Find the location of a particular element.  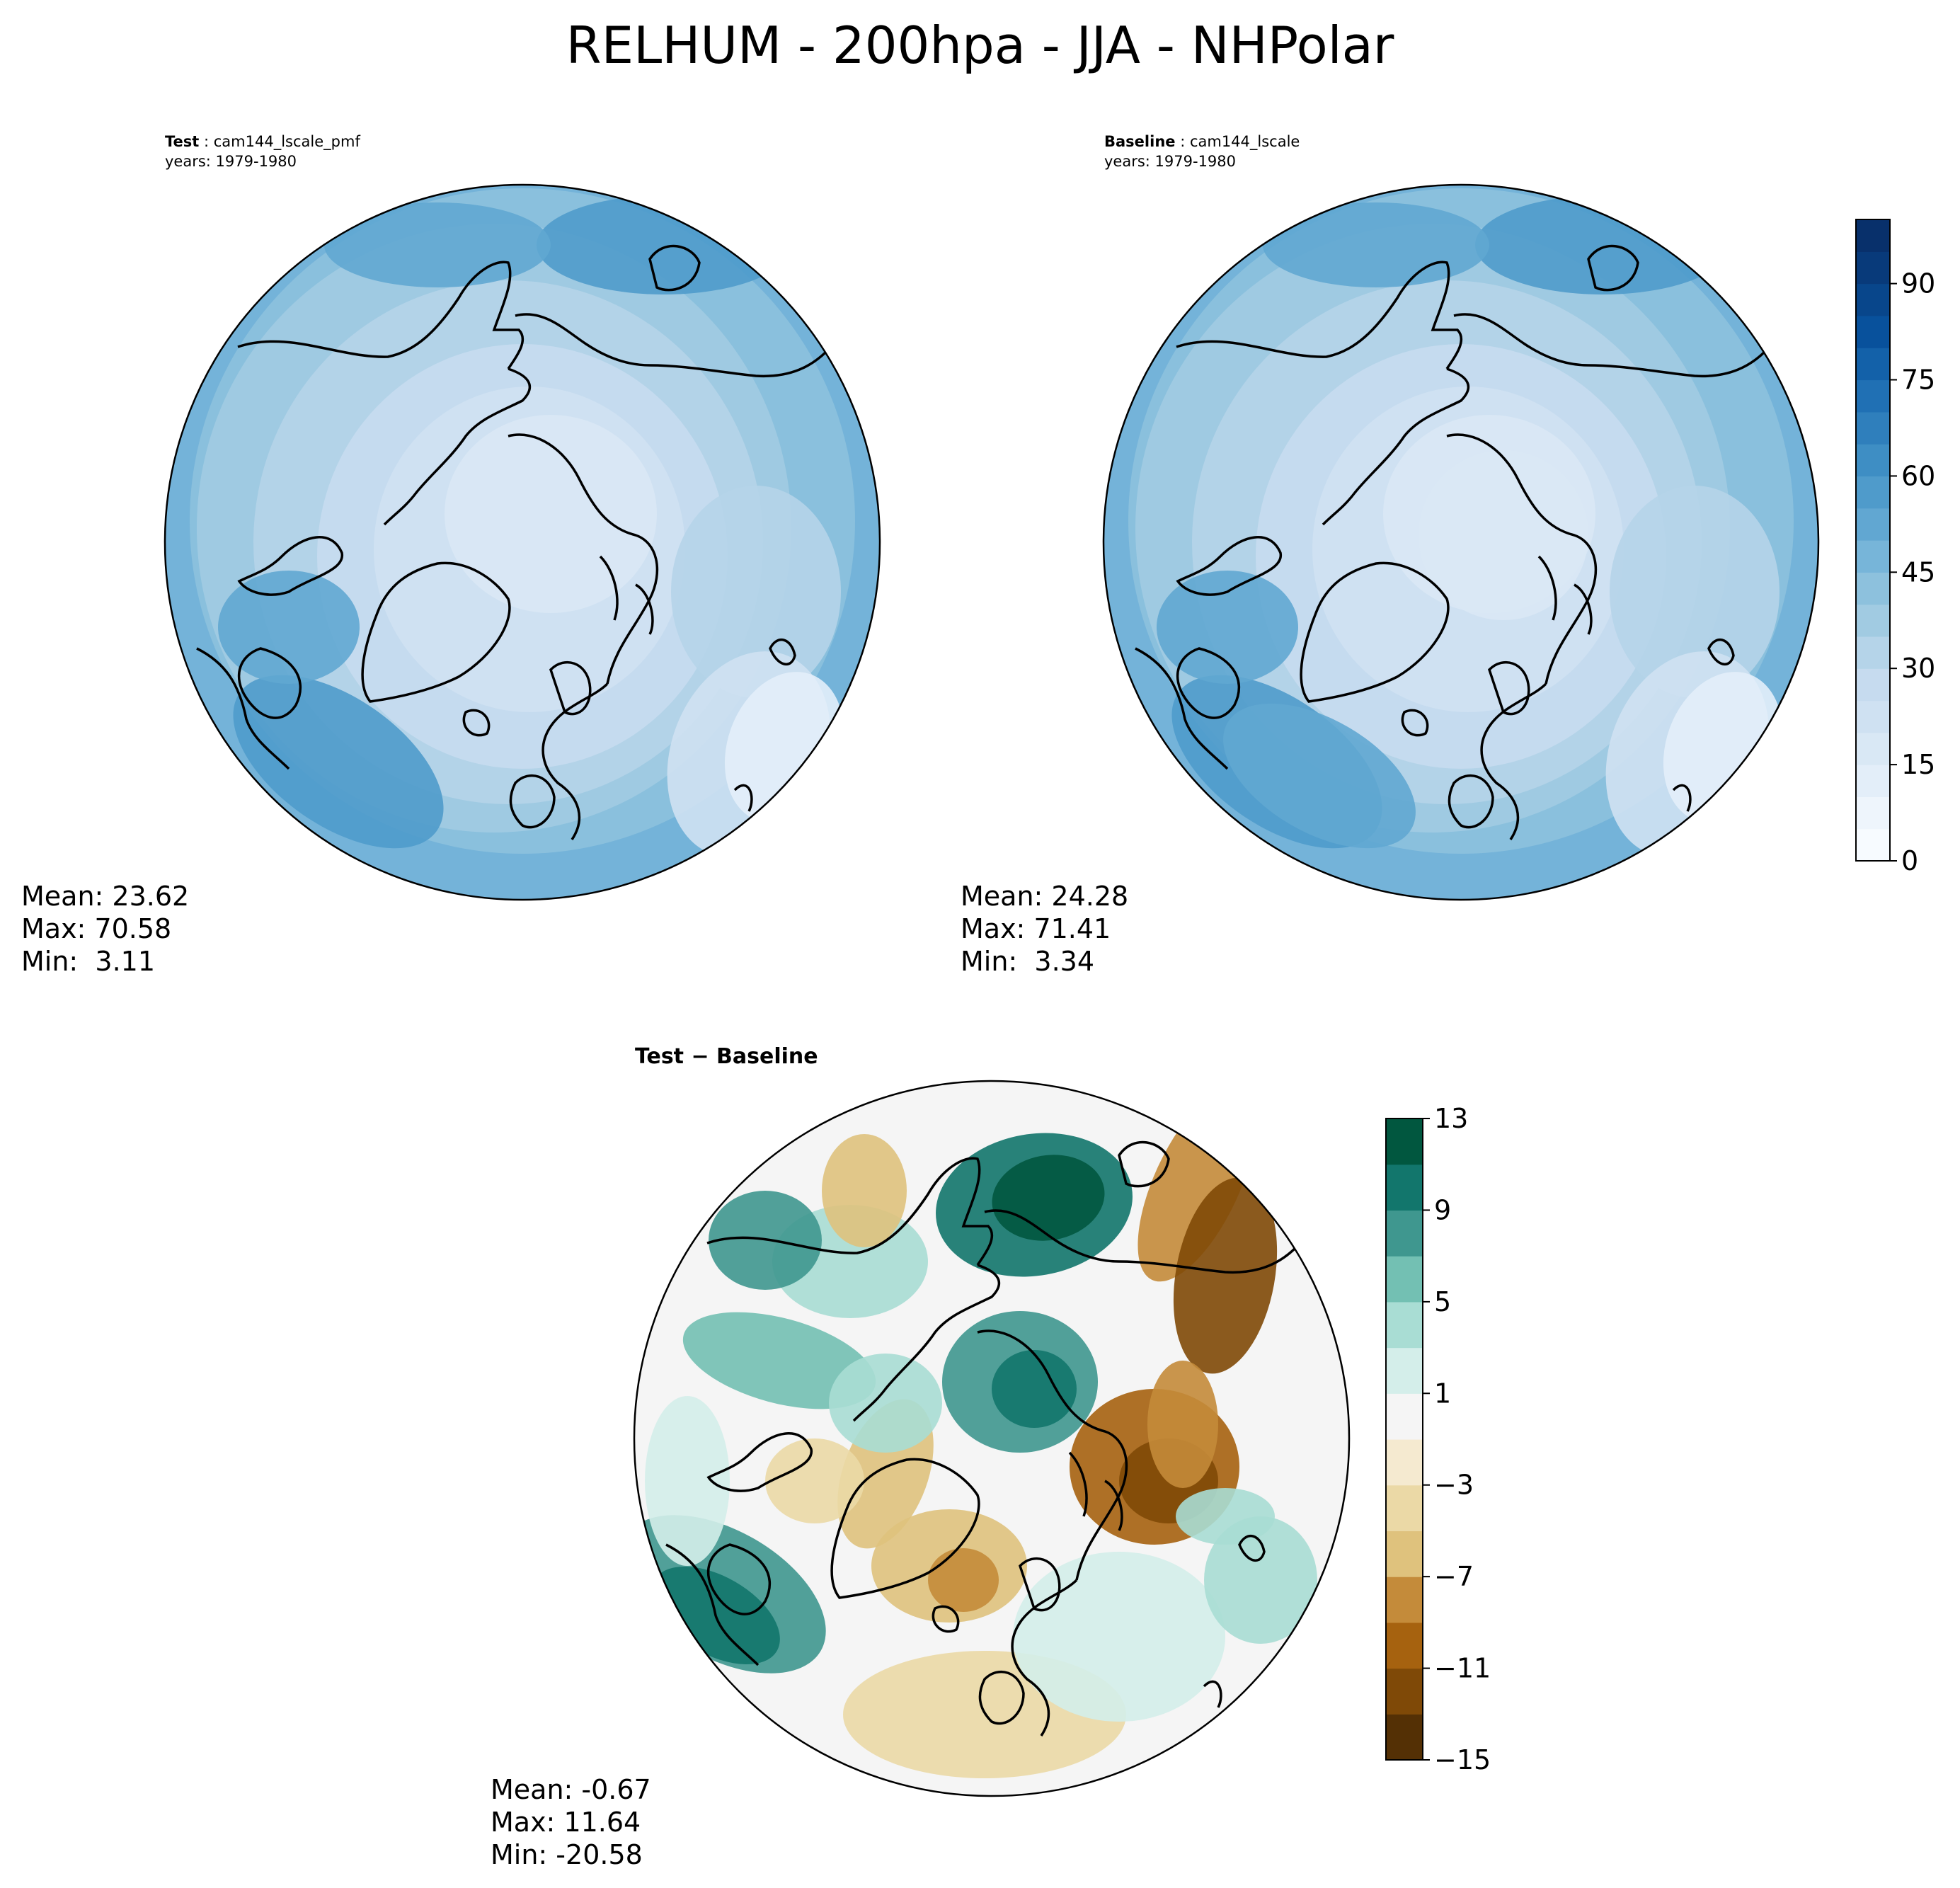

test-min: Min: 3.11 is located at coordinates (88, 962).